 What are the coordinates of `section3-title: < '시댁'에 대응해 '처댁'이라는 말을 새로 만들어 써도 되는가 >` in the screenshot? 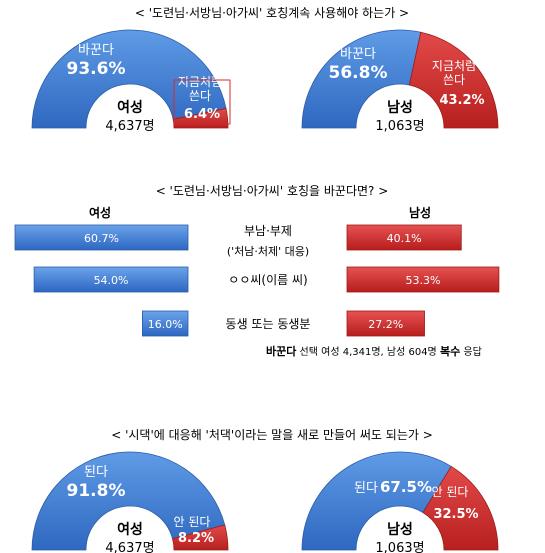 It's located at (272, 435).